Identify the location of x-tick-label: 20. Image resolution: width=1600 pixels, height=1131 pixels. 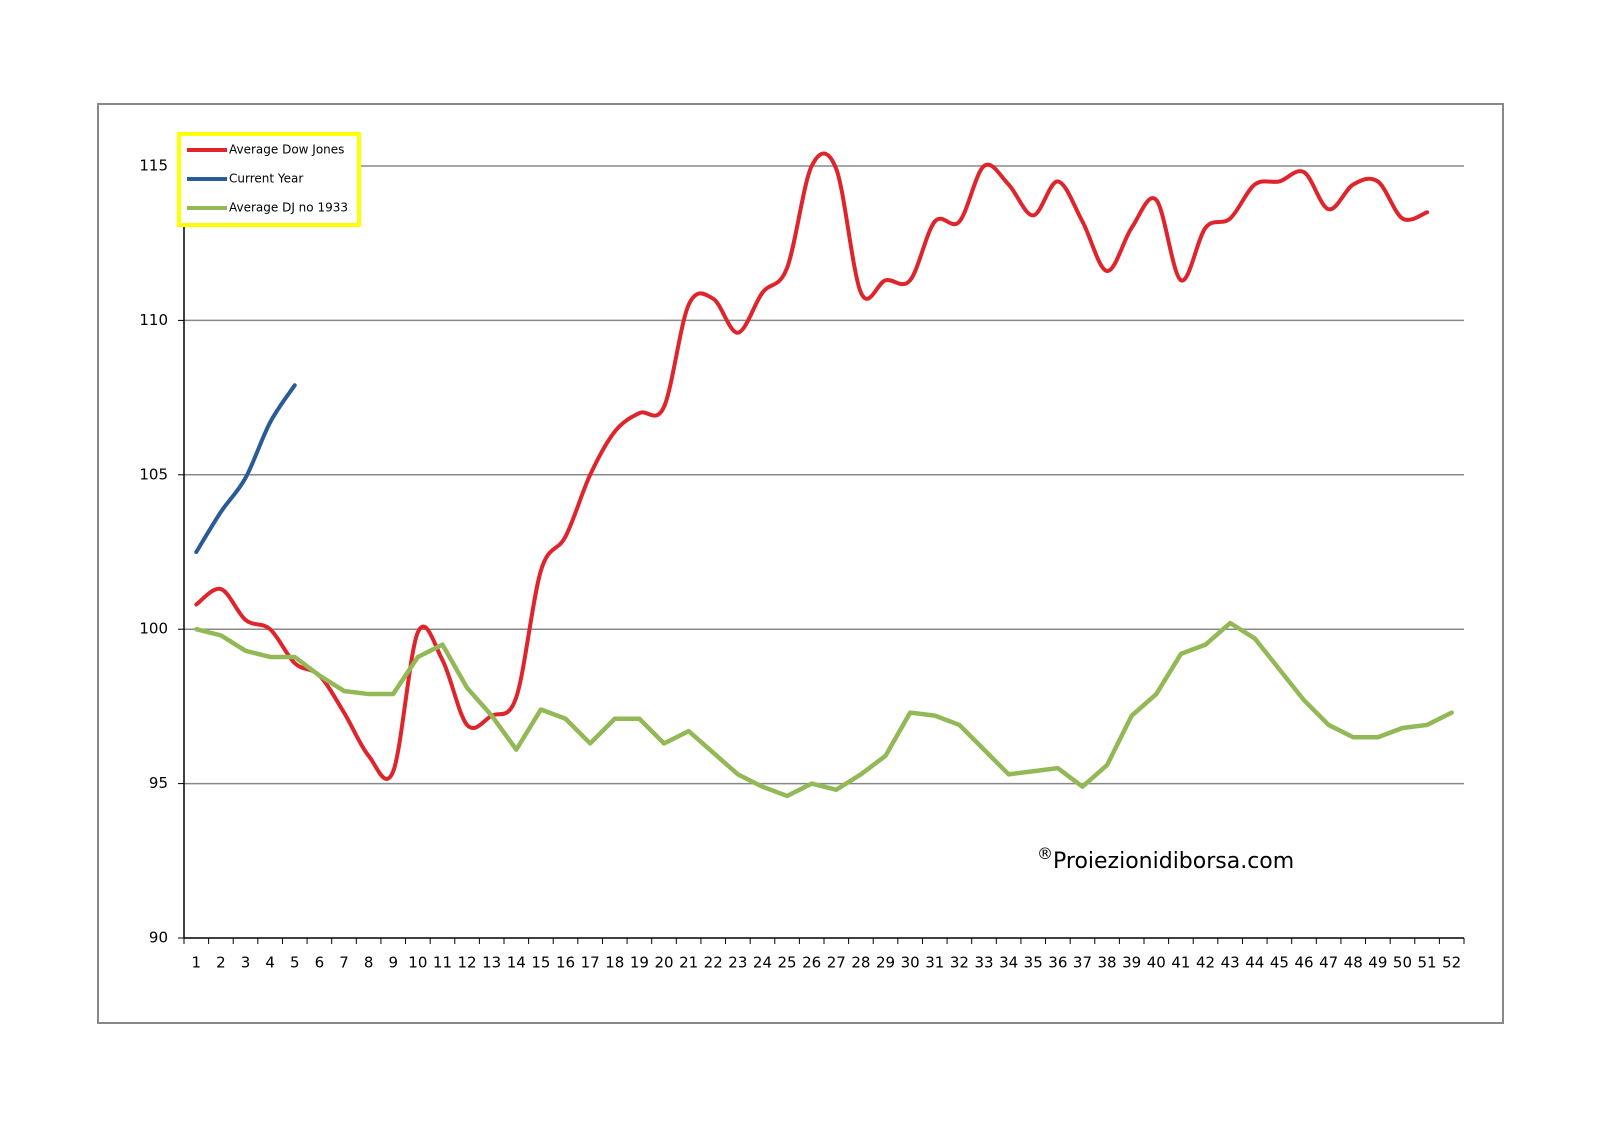
(663, 963).